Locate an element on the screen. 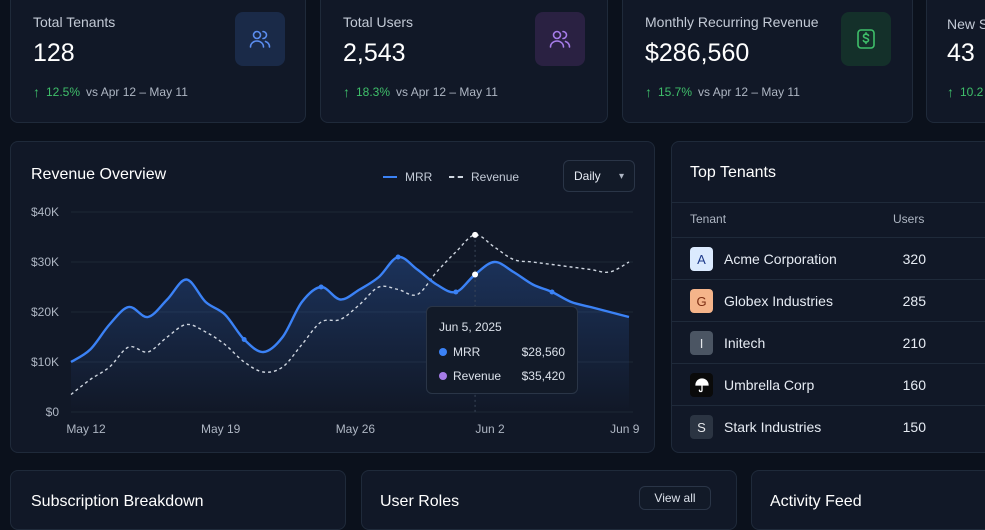 This screenshot has width=985, height=530. stat-trend: ↑ 18.3% vs Apr 12 – May 11 is located at coordinates (420, 92).